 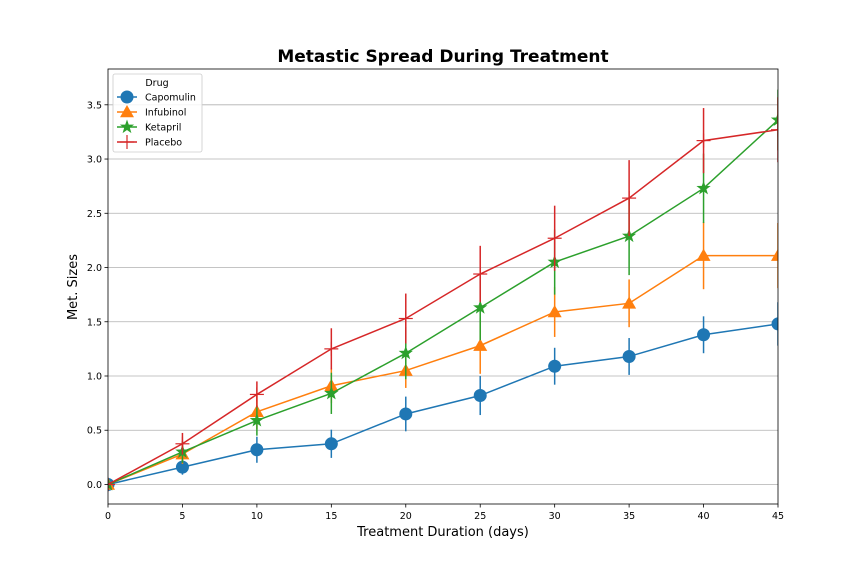 I want to click on y-tick-label: 1.5, so click(x=94, y=322).